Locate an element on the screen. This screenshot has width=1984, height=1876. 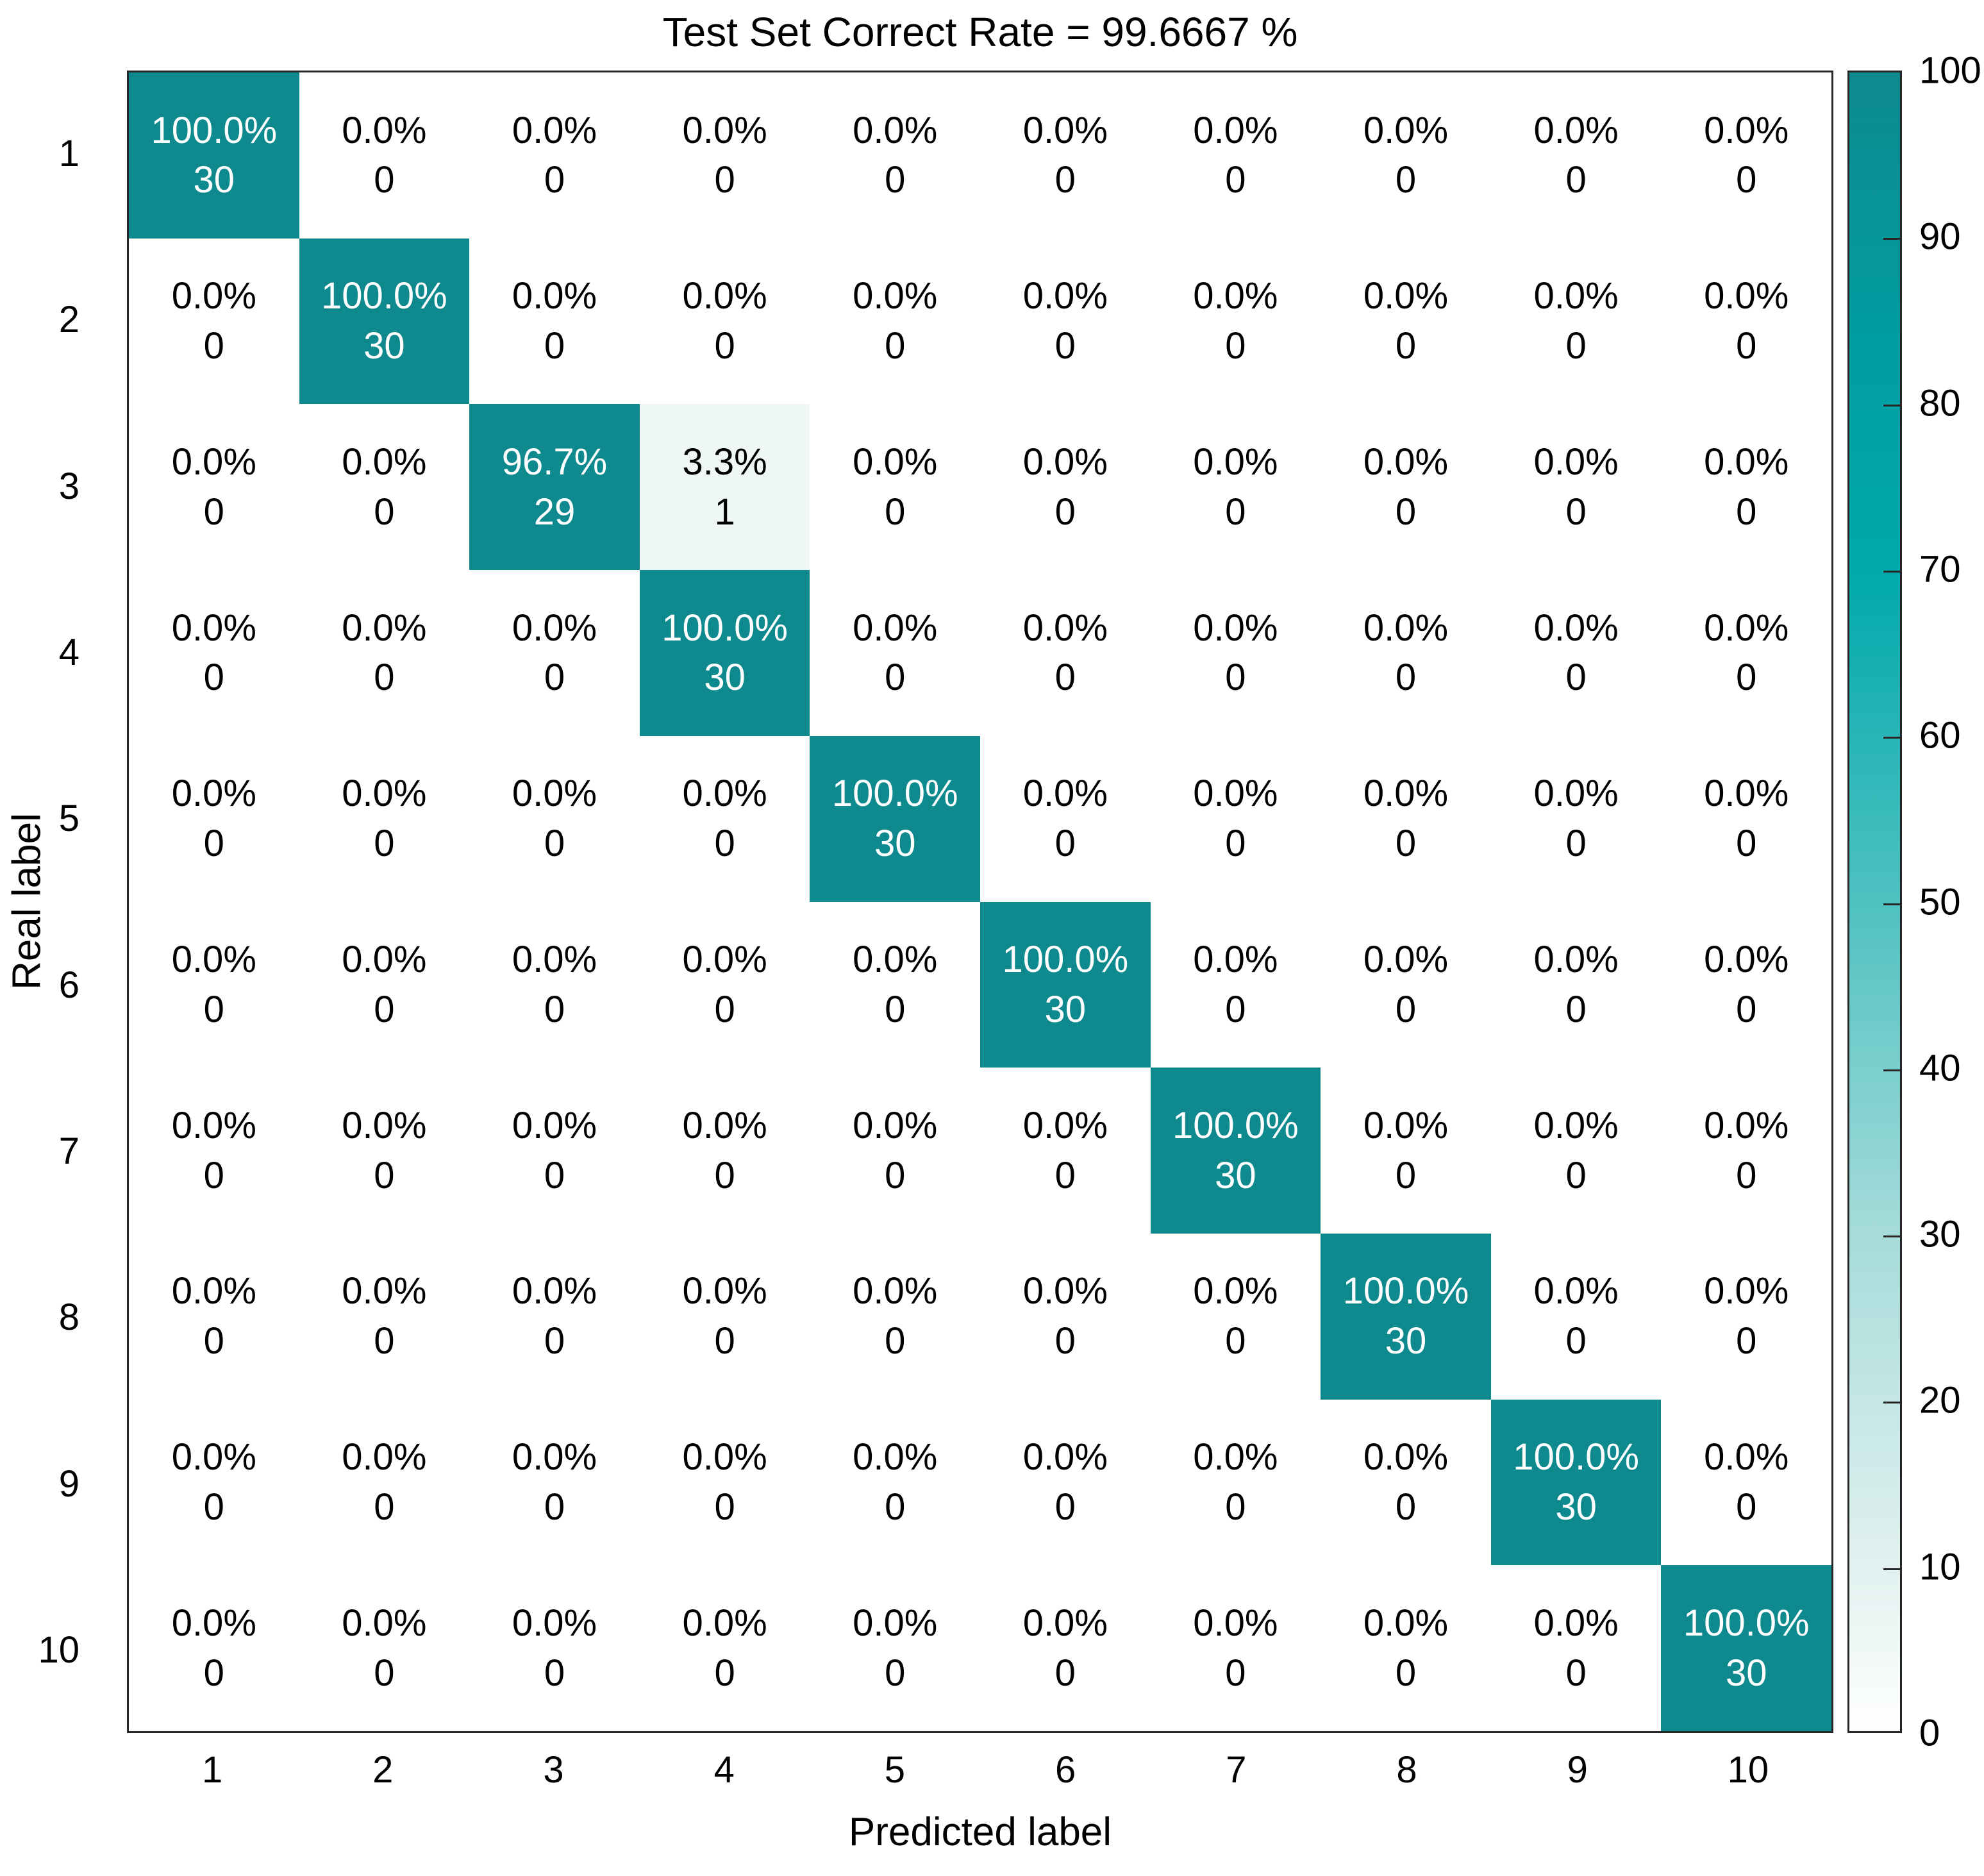
x-tick-label: 6 is located at coordinates (1065, 1770).